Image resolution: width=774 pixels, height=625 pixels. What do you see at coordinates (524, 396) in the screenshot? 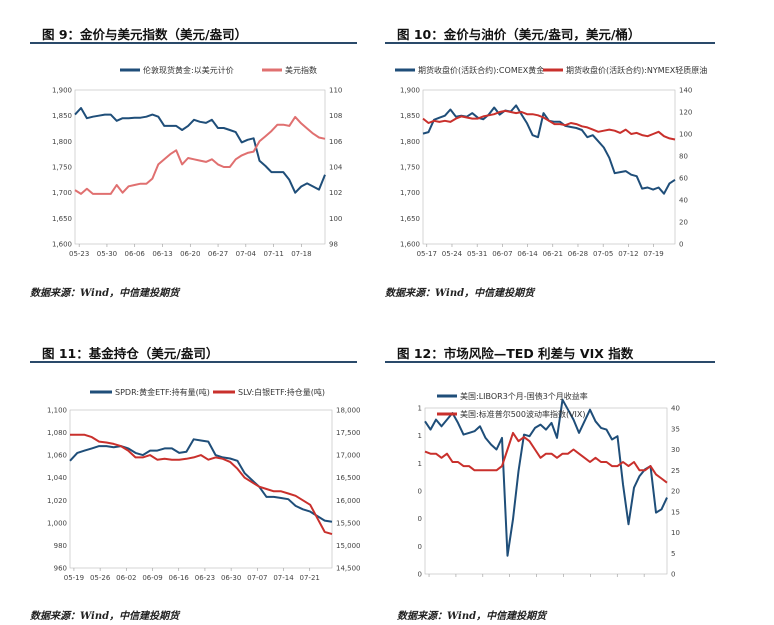
I see `legend-label-1: 美国:LIBOR3个月-国债3个月收益率` at bounding box center [524, 396].